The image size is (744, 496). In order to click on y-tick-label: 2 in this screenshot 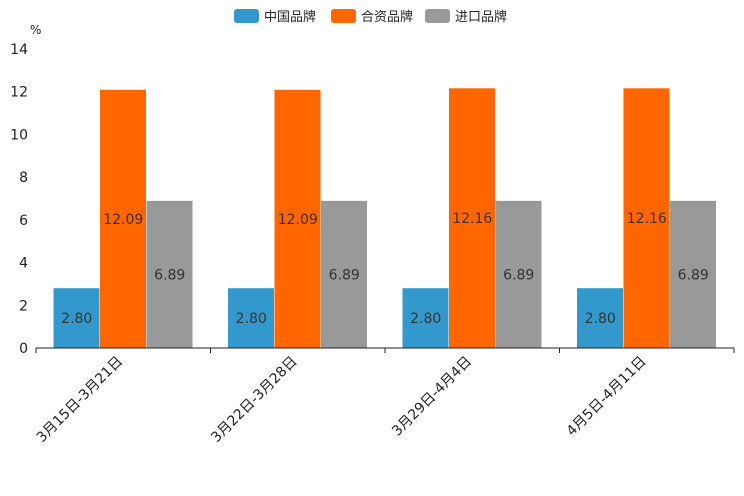, I will do `click(23, 306)`.